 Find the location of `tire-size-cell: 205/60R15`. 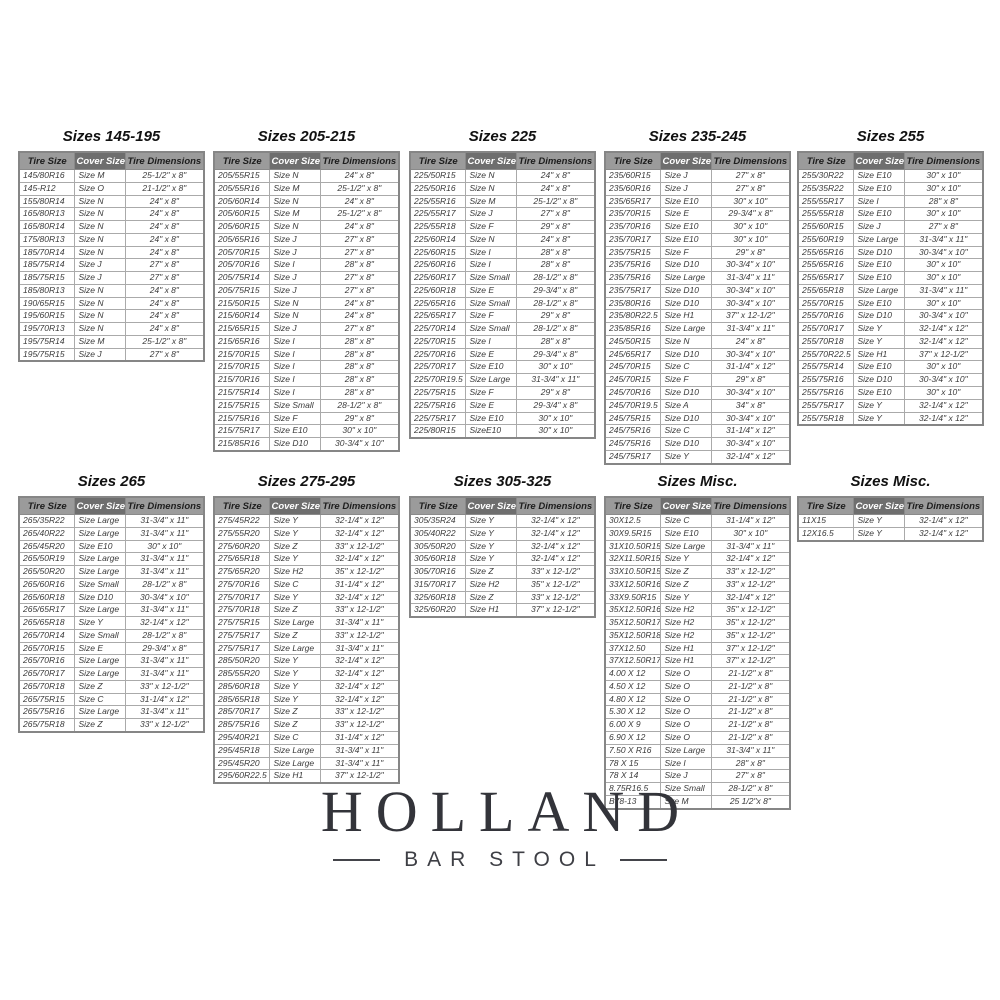

tire-size-cell: 205/60R15 is located at coordinates (242, 227).